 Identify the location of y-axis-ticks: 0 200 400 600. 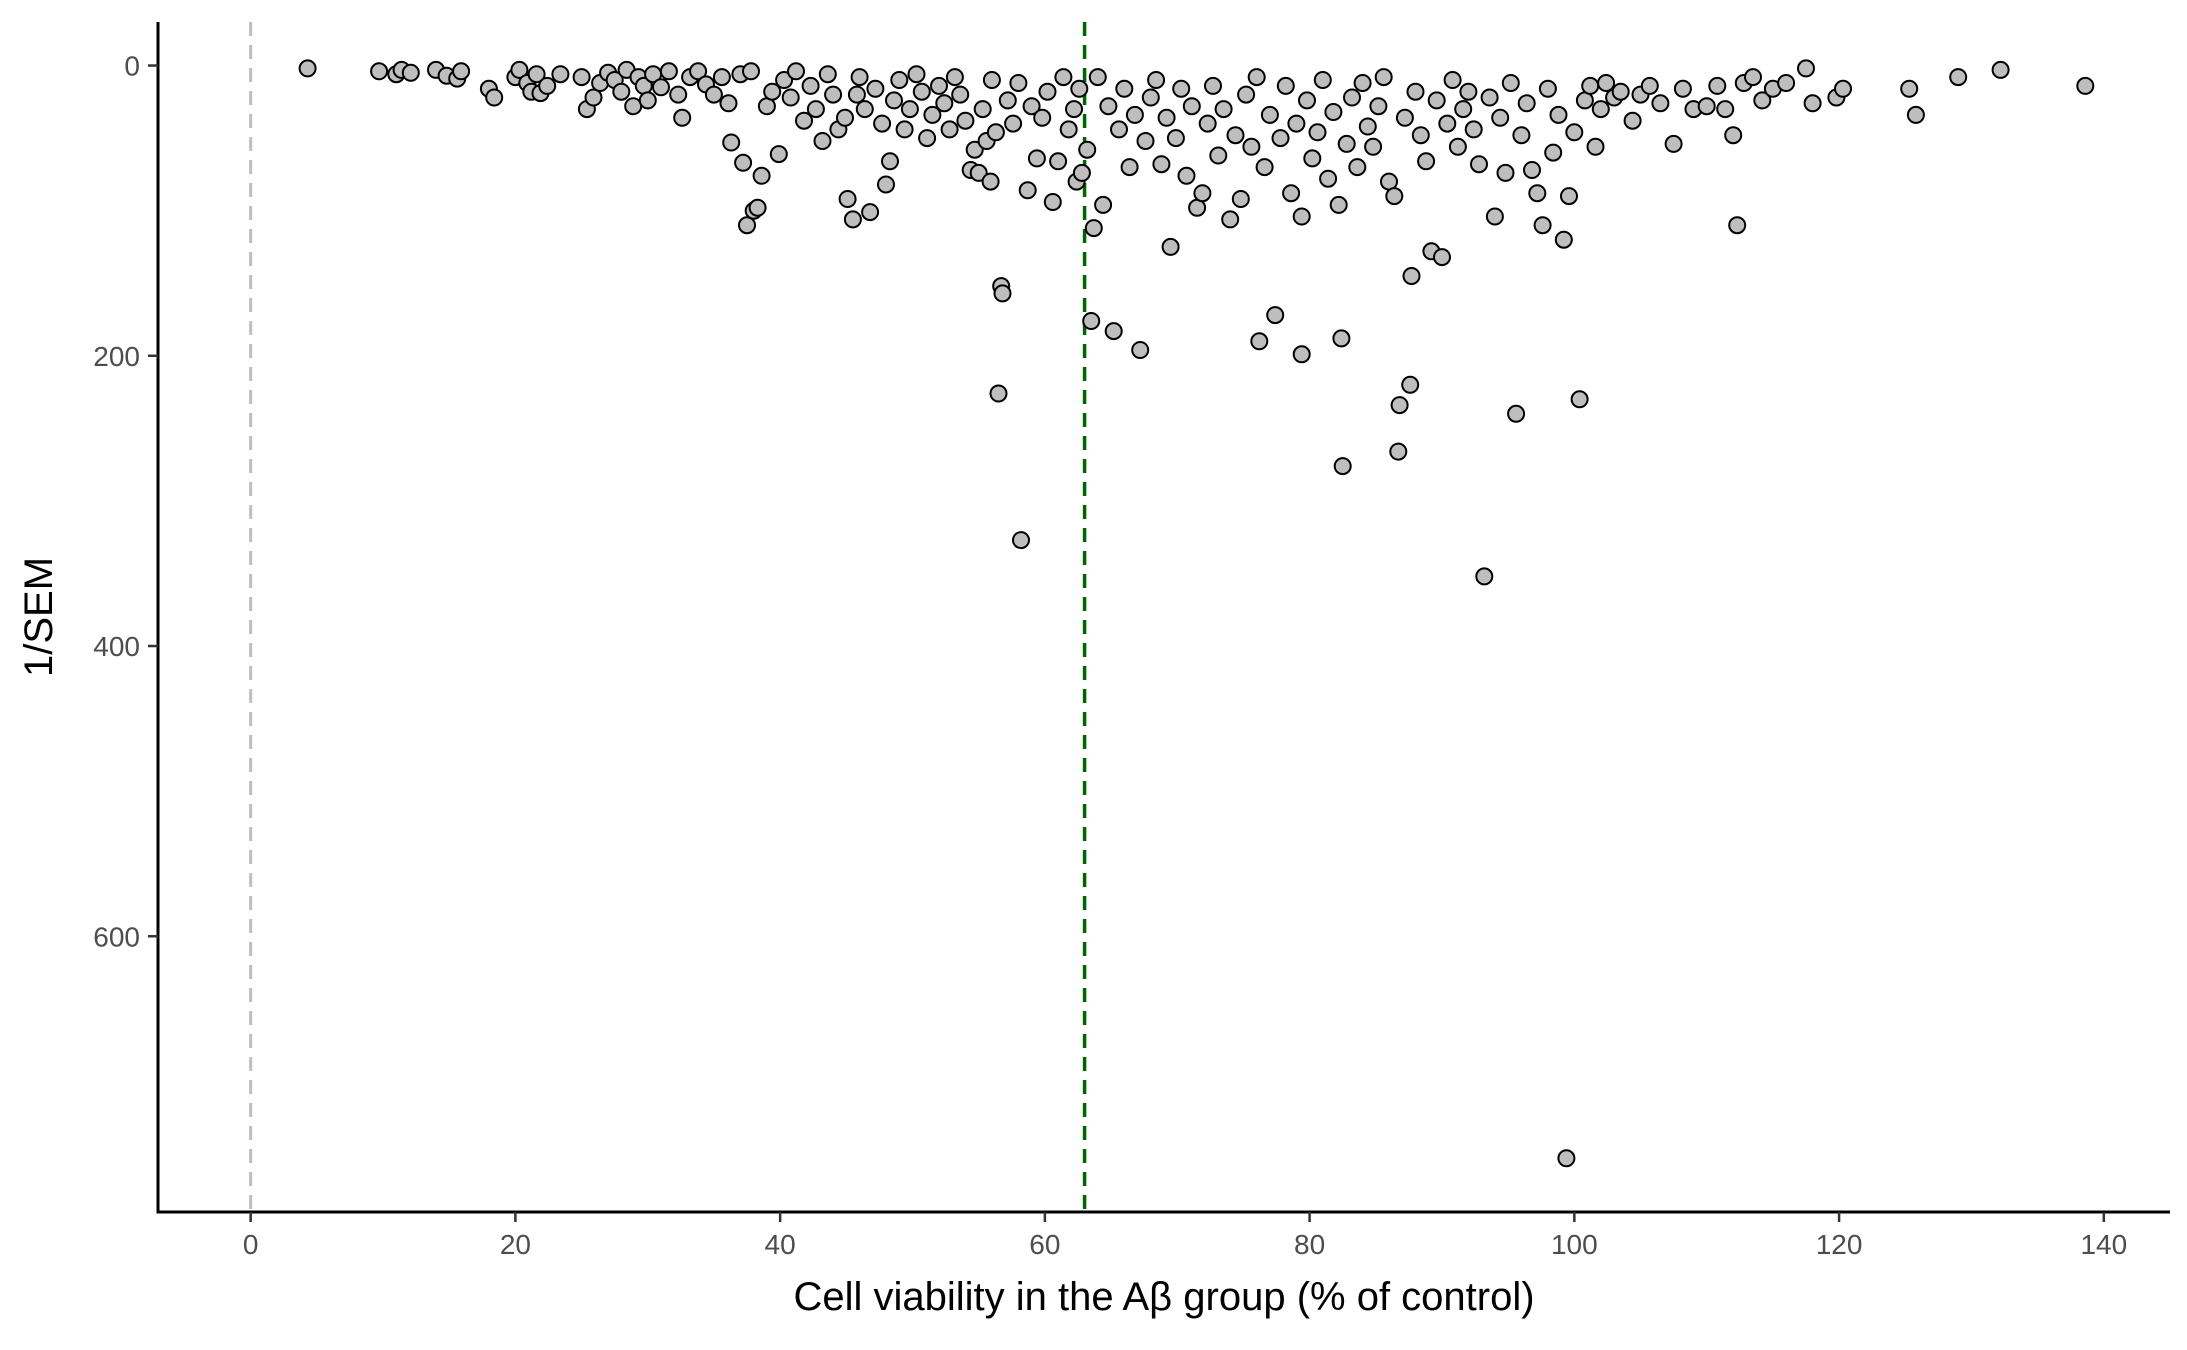
(125, 501).